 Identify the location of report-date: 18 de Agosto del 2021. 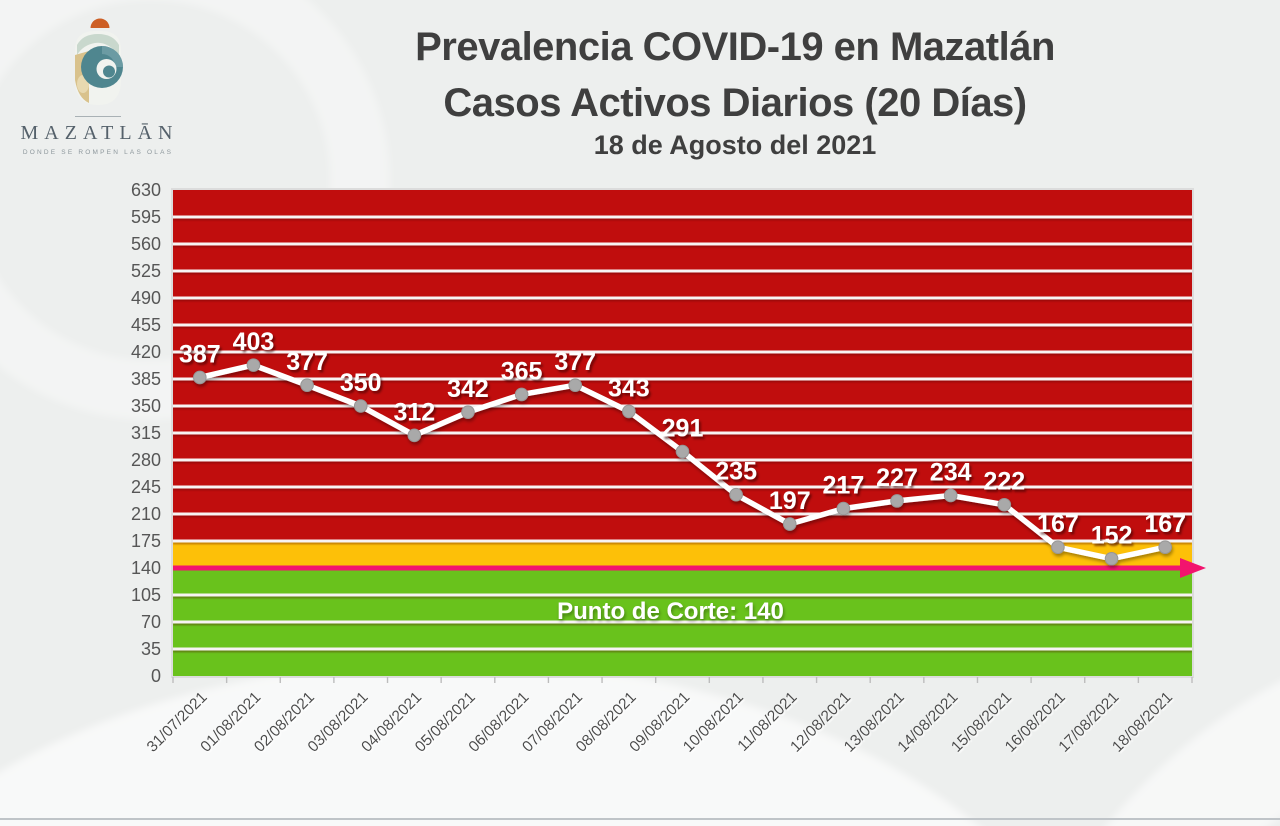
(735, 145).